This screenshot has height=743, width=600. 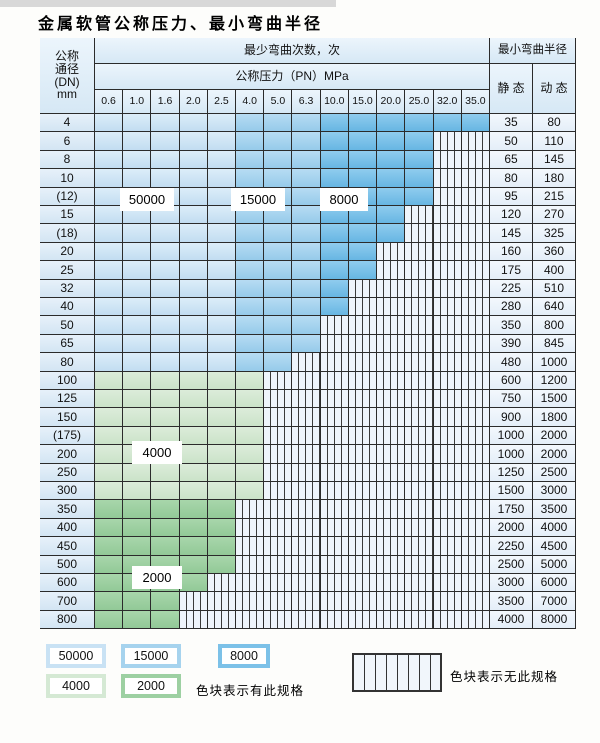 What do you see at coordinates (67, 583) in the screenshot?
I see `dn-cell: 600` at bounding box center [67, 583].